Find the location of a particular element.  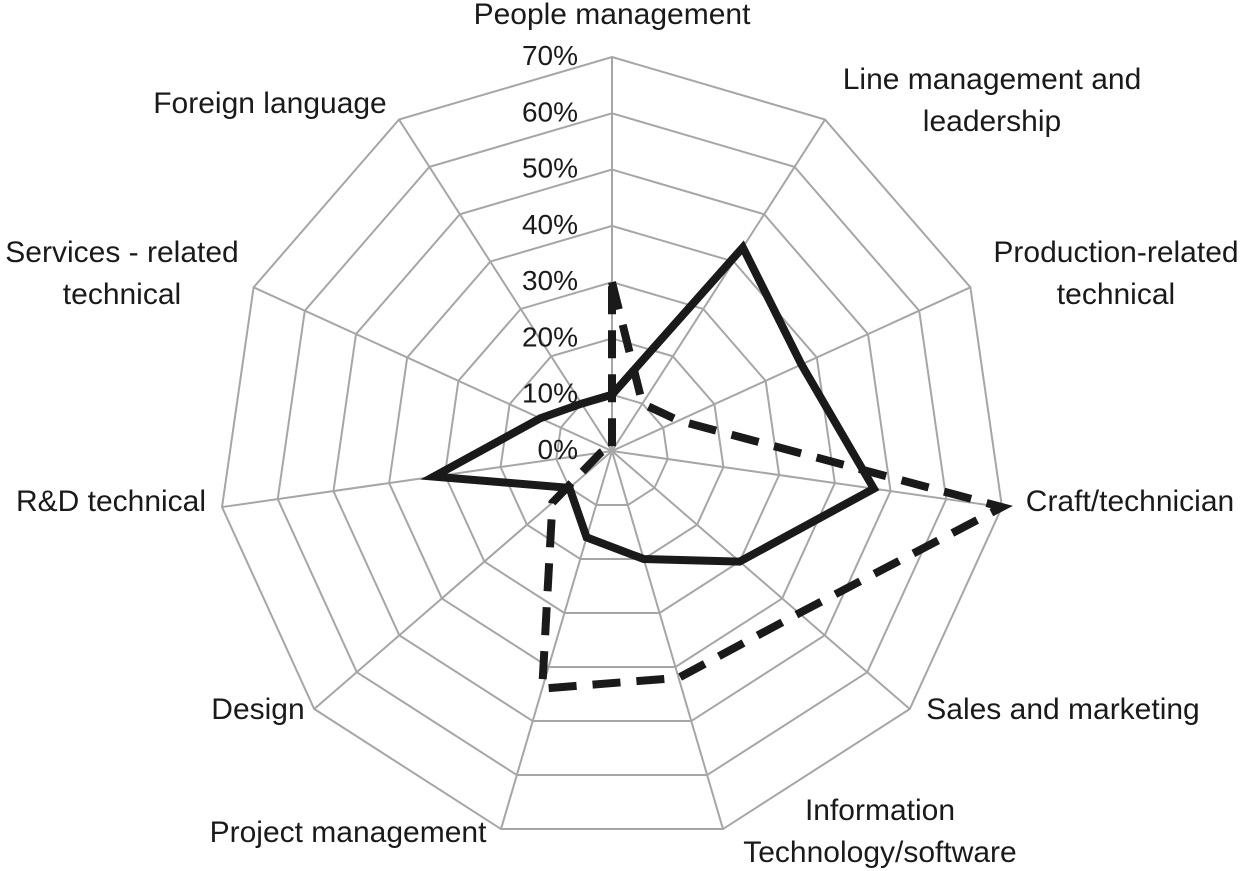

tick-label: 70% is located at coordinates (550, 55).